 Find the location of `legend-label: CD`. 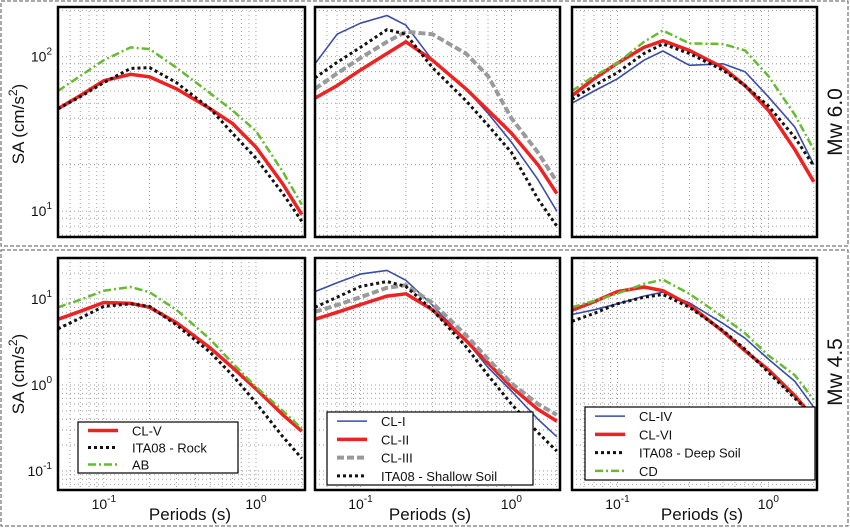

legend-label: CD is located at coordinates (648, 471).